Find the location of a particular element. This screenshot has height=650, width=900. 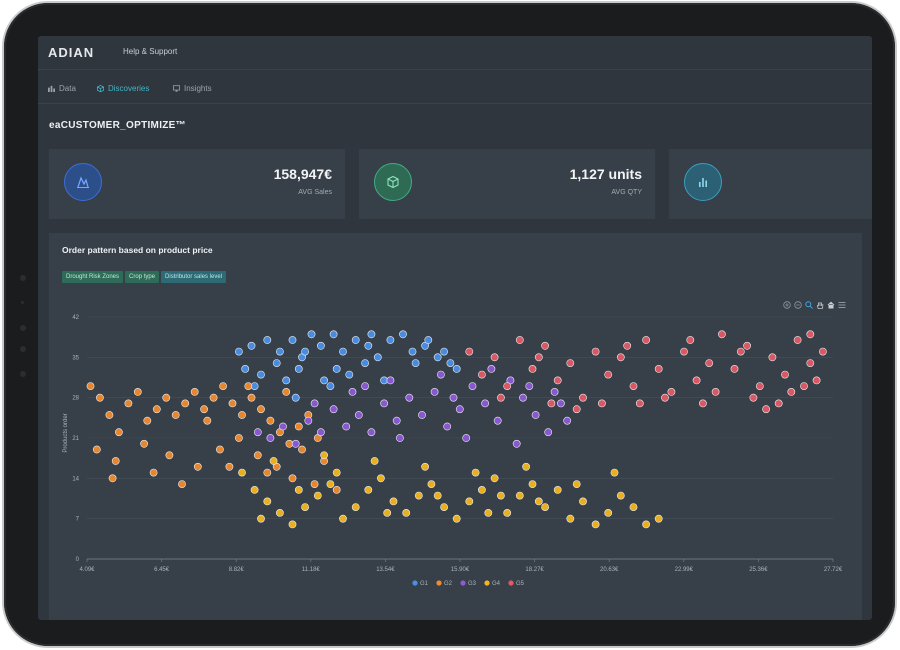

zoom-in-icon is located at coordinates (787, 305).